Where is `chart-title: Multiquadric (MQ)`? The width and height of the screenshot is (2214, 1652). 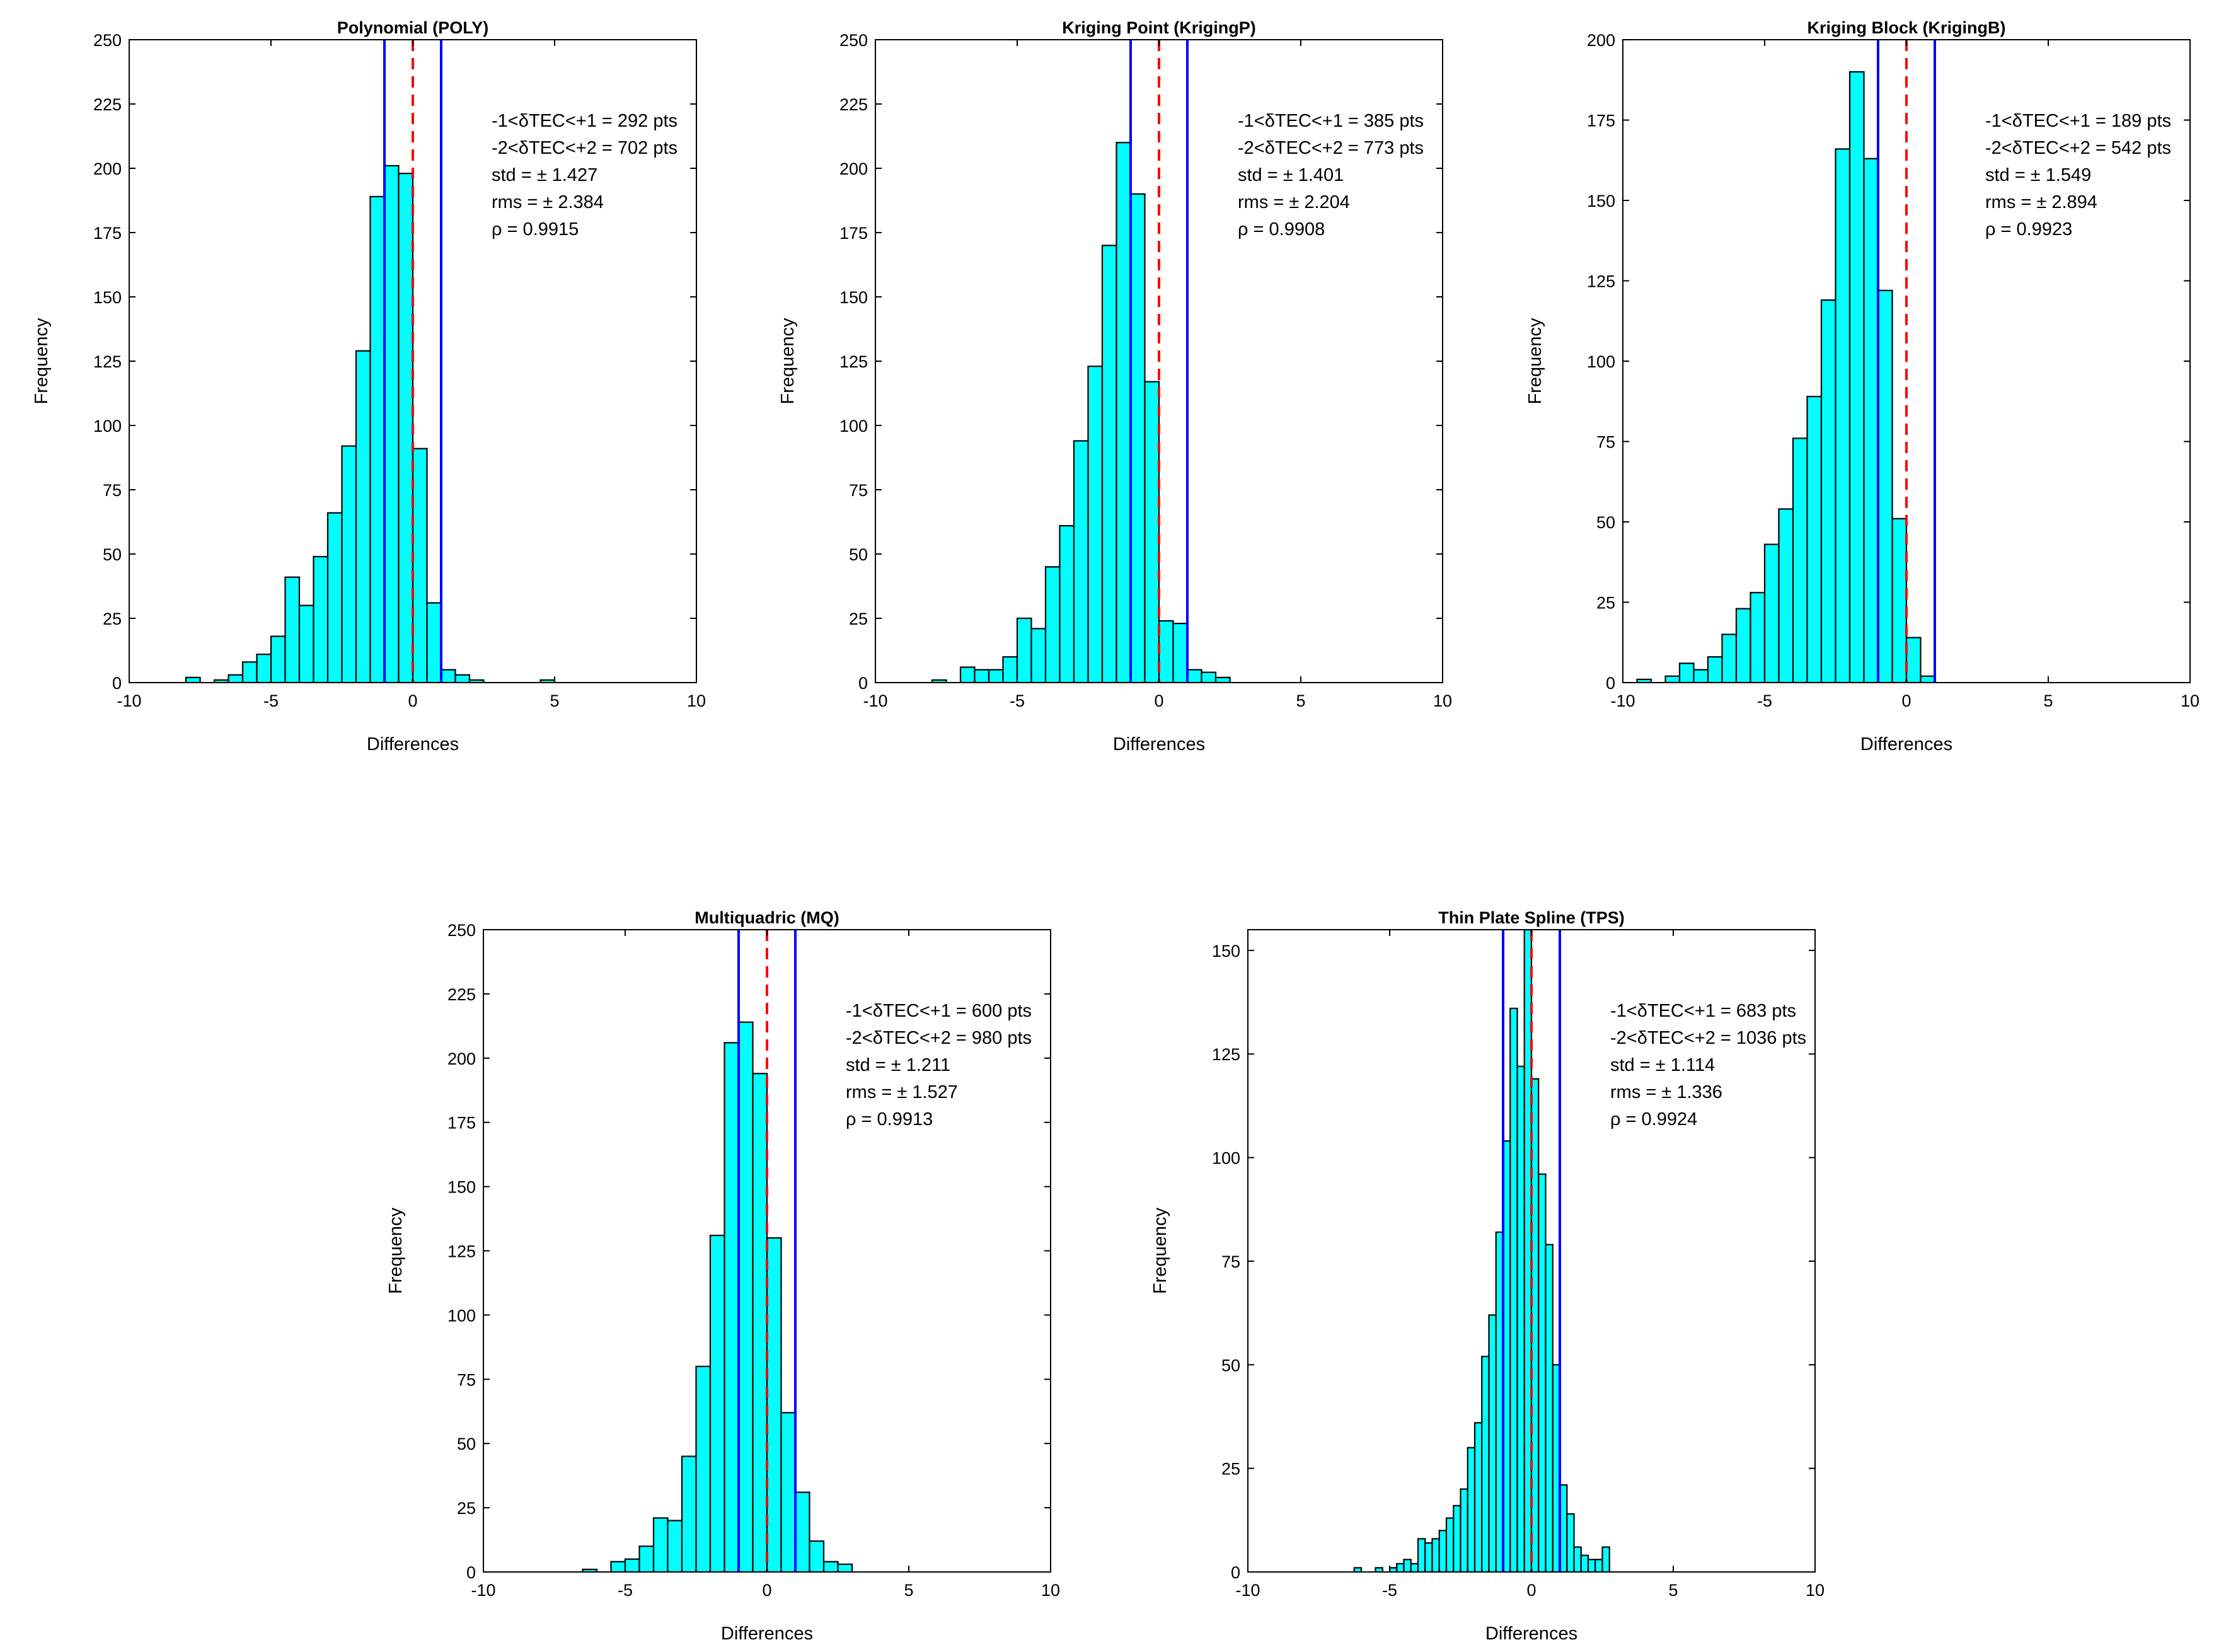 chart-title: Multiquadric (MQ) is located at coordinates (767, 917).